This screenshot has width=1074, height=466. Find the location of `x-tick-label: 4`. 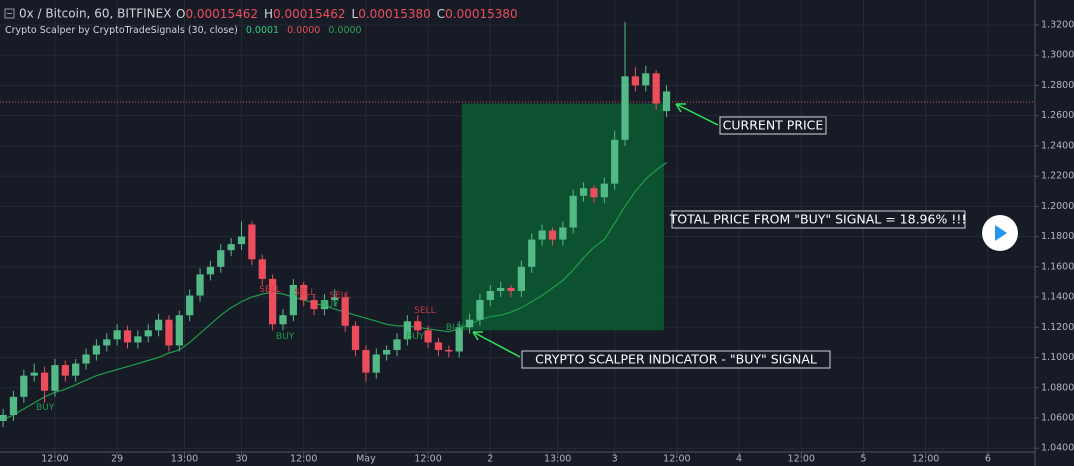

x-tick-label: 4 is located at coordinates (739, 459).